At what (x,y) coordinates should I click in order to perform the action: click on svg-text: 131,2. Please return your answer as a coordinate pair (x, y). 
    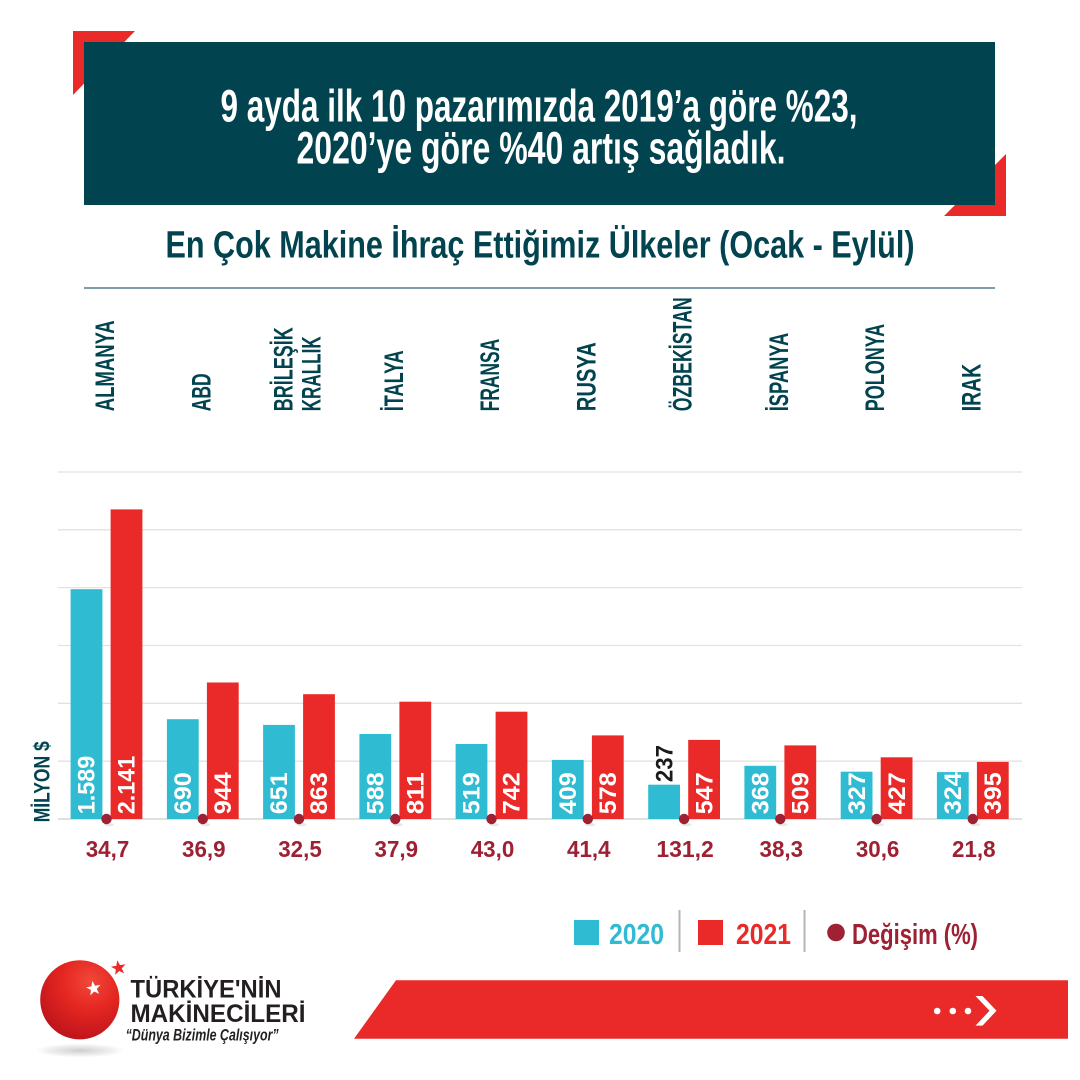
    Looking at the image, I should click on (685, 849).